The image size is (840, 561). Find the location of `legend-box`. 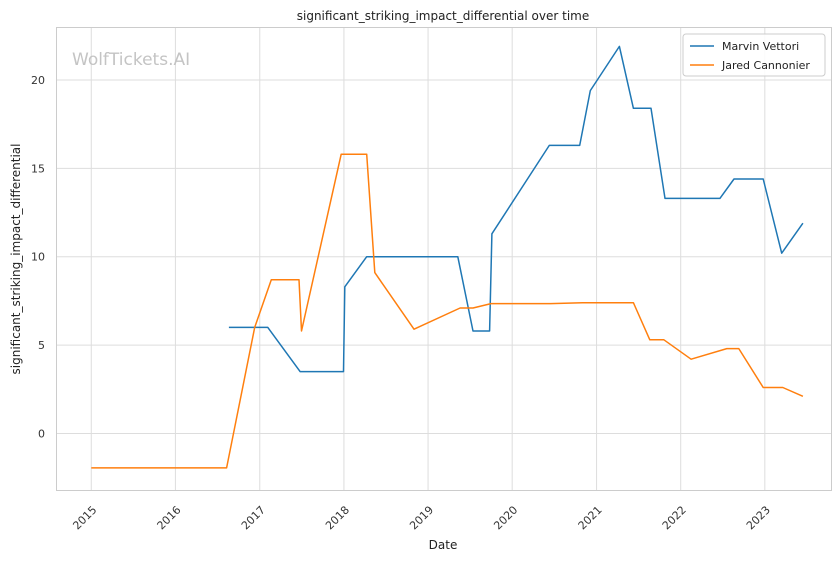

legend-box is located at coordinates (754, 55).